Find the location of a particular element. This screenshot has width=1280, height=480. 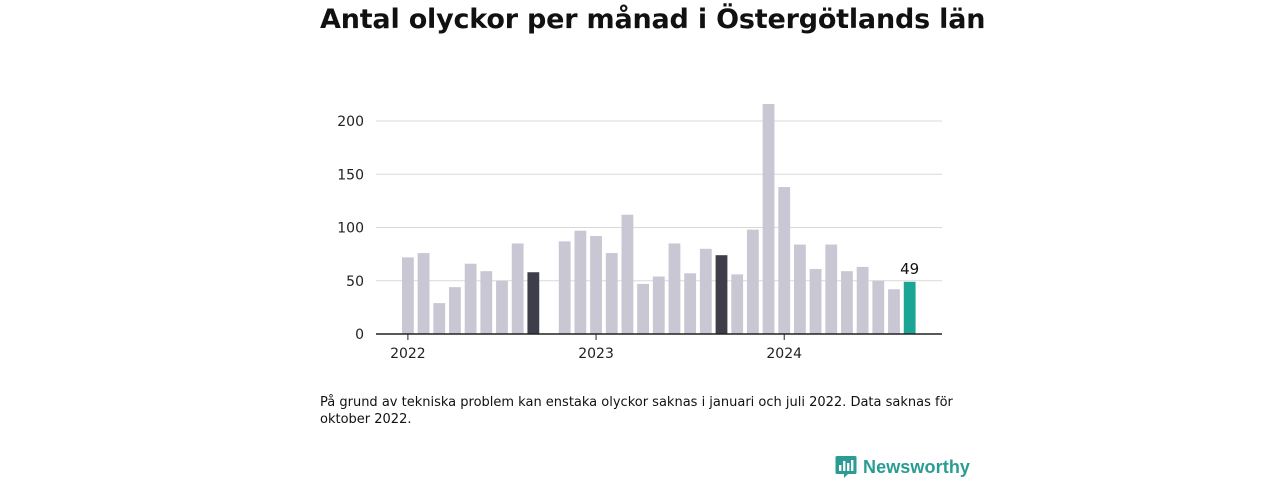

y-tick-label: 50 is located at coordinates (355, 282).